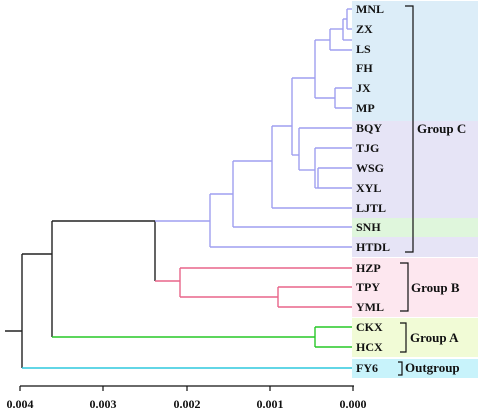 This screenshot has height=415, width=480. What do you see at coordinates (370, 168) in the screenshot?
I see `leaf-label-wsg: WSG` at bounding box center [370, 168].